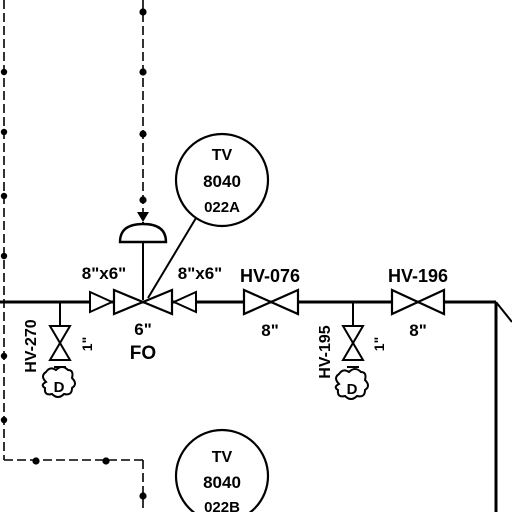  I want to click on hv-270-tag: HV-270, so click(31, 345).